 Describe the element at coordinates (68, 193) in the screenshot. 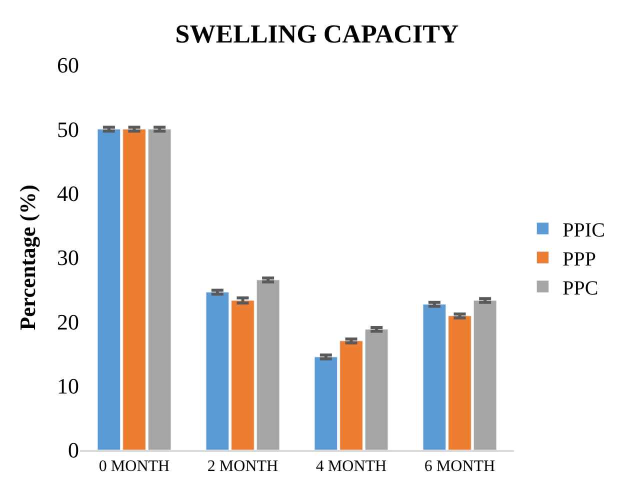

I see `y-tick-label: 40` at that location.